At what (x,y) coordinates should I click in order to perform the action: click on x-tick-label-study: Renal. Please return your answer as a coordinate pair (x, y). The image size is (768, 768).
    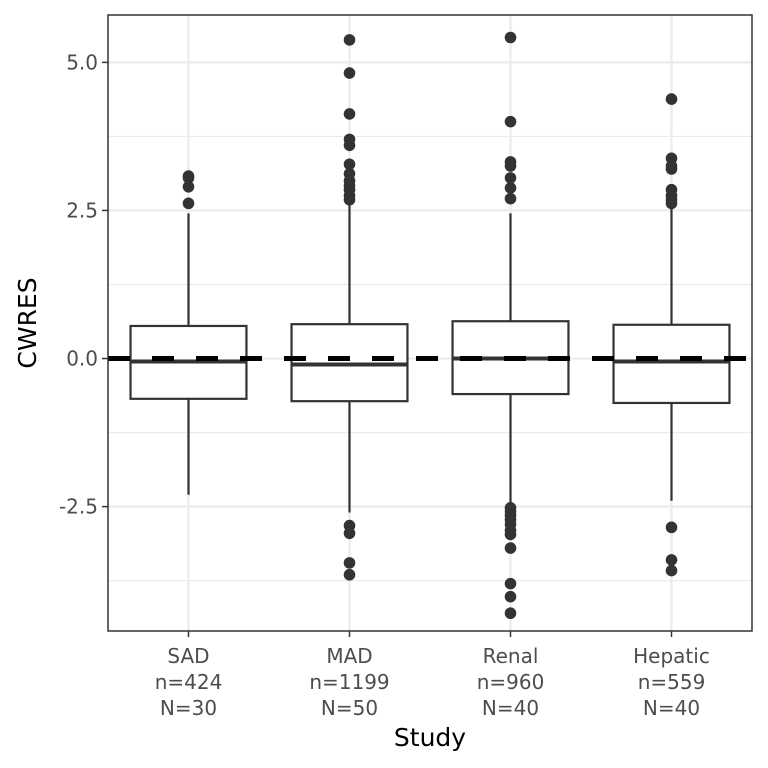
    Looking at the image, I should click on (511, 656).